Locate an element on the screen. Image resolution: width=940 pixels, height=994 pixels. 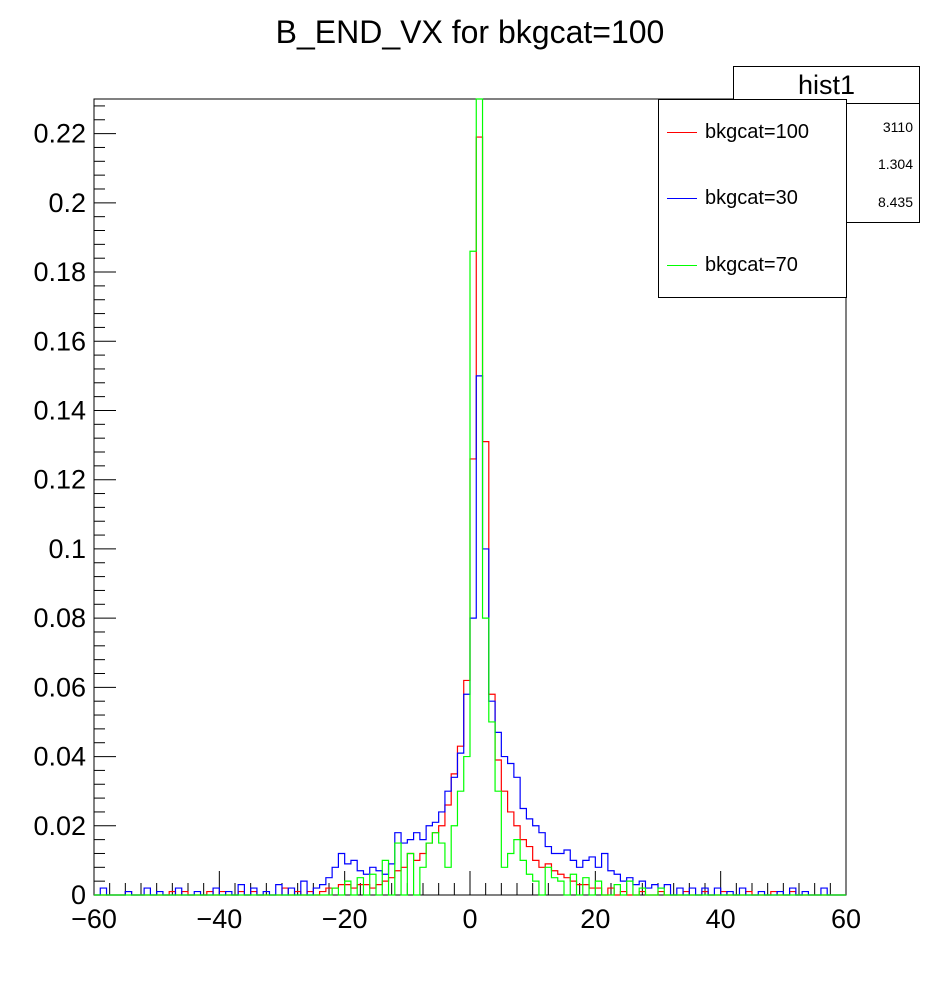
stats-std-dev: 8.435 is located at coordinates (895, 202).